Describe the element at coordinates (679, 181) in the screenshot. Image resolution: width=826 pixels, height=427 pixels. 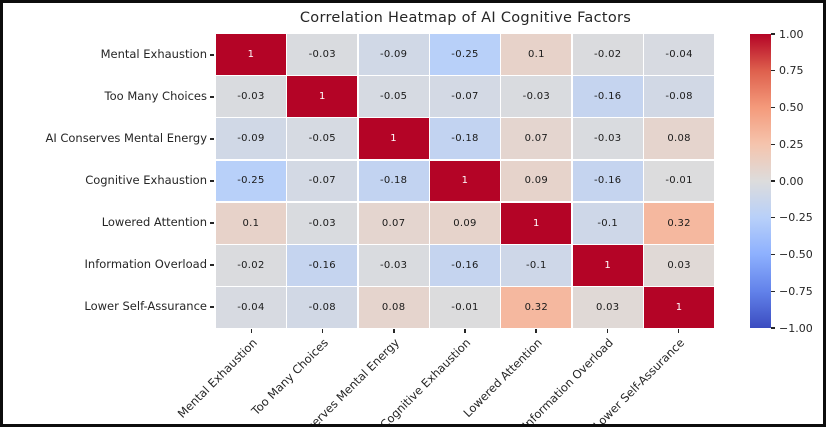
I see `heatmap-cell-r3-c6: -0.01` at that location.